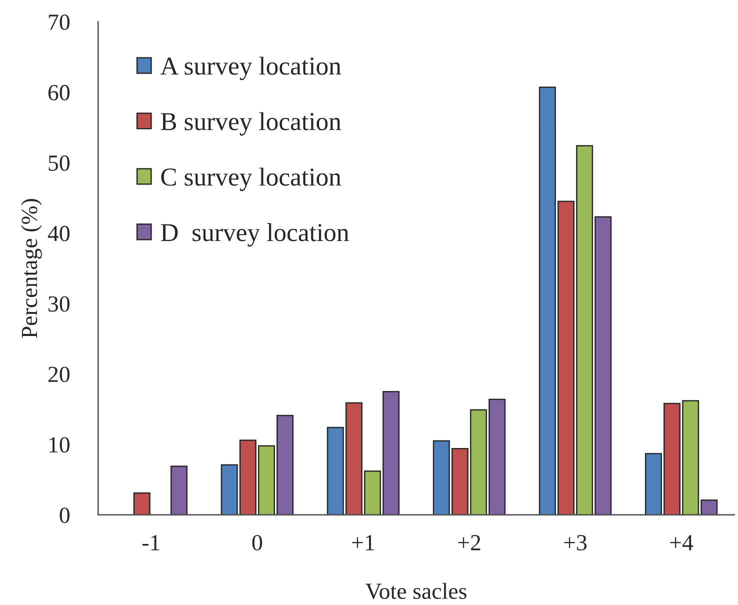  Describe the element at coordinates (59, 92) in the screenshot. I see `y-tick-label: 60` at that location.